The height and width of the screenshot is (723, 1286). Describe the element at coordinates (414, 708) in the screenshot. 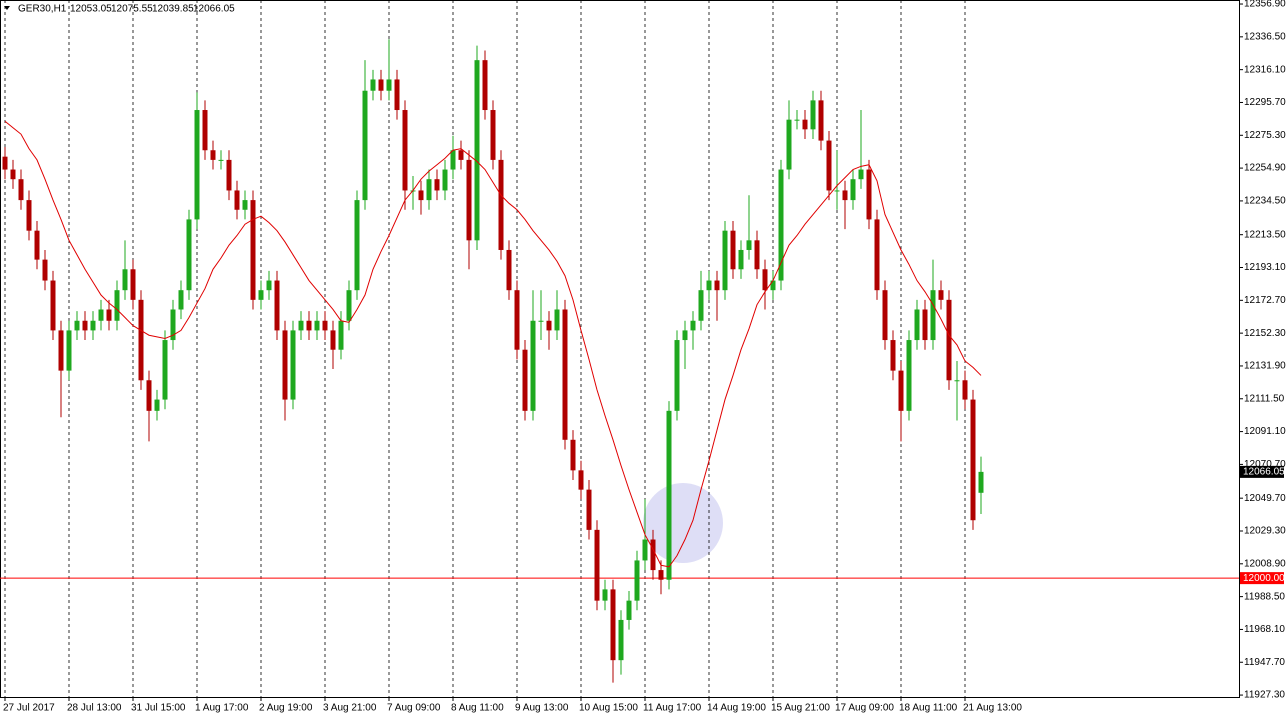

I see `x-tick-label: 7 Aug 09:00` at that location.